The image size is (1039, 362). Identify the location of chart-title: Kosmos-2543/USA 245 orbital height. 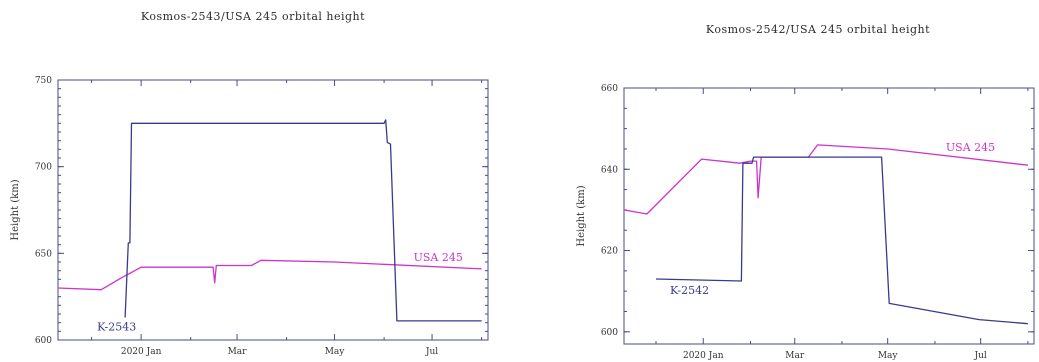
(253, 16).